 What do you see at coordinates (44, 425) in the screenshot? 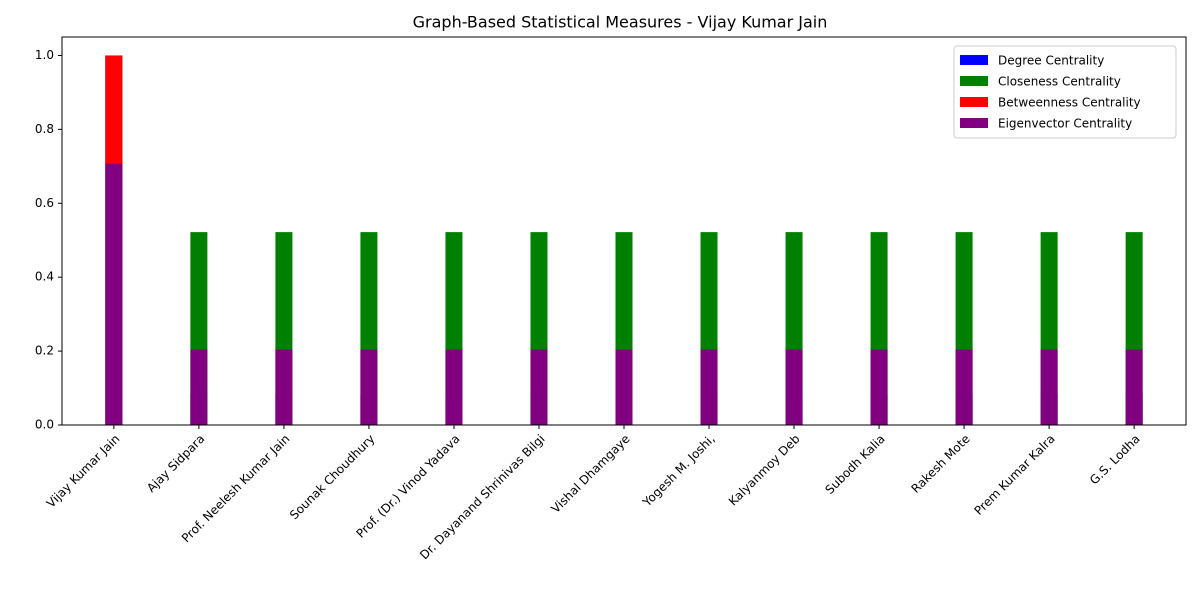
I see `y-tick-label: 0.0` at bounding box center [44, 425].